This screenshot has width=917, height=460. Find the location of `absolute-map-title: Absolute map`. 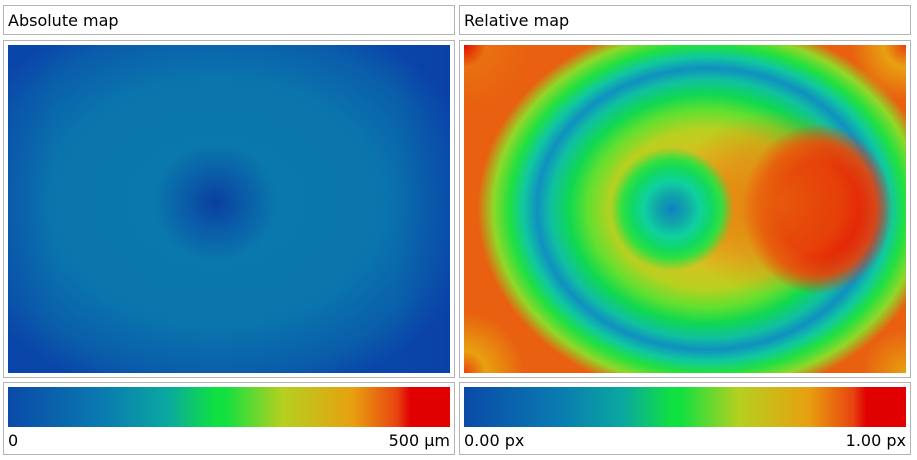

absolute-map-title: Absolute map is located at coordinates (63, 20).